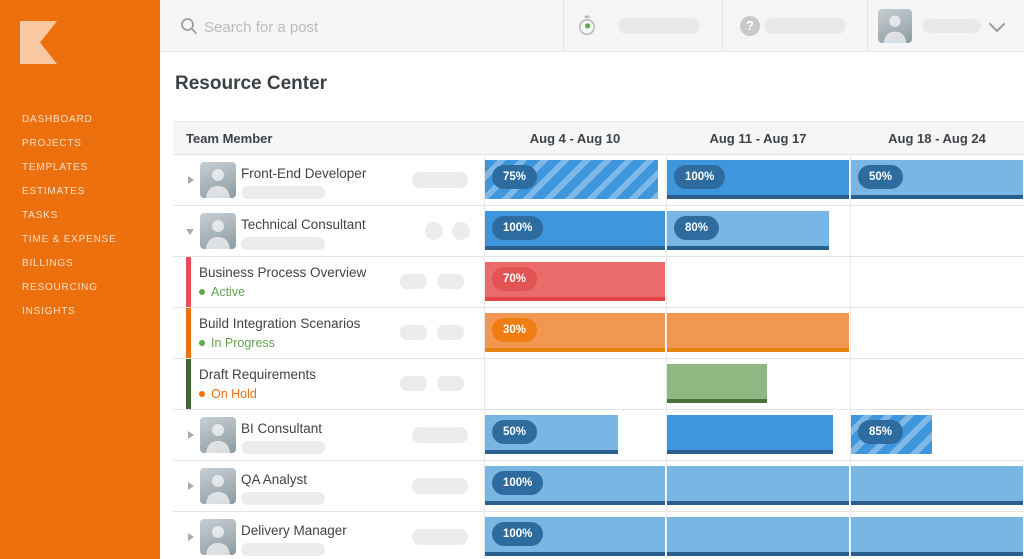  Describe the element at coordinates (282, 428) in the screenshot. I see `member-name: BI Consultant` at that location.